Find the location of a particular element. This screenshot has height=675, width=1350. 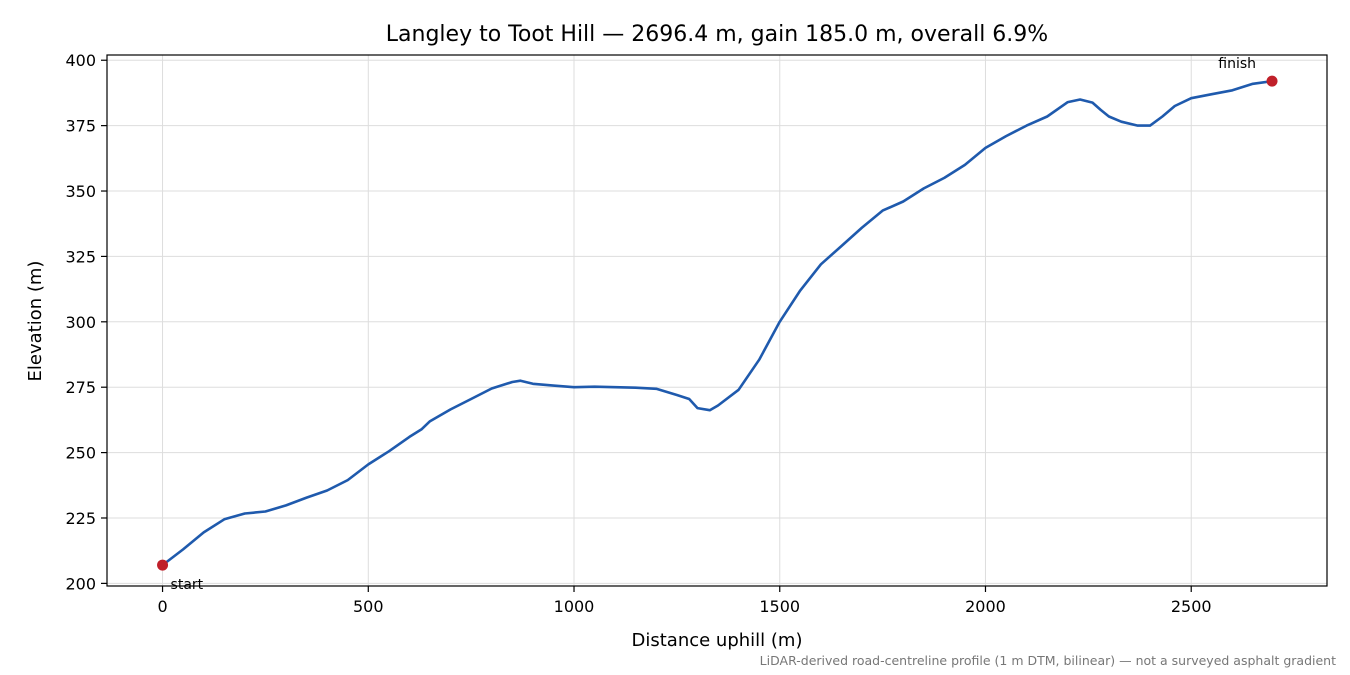

x-axis-label: Distance uphill (m) is located at coordinates (717, 640).